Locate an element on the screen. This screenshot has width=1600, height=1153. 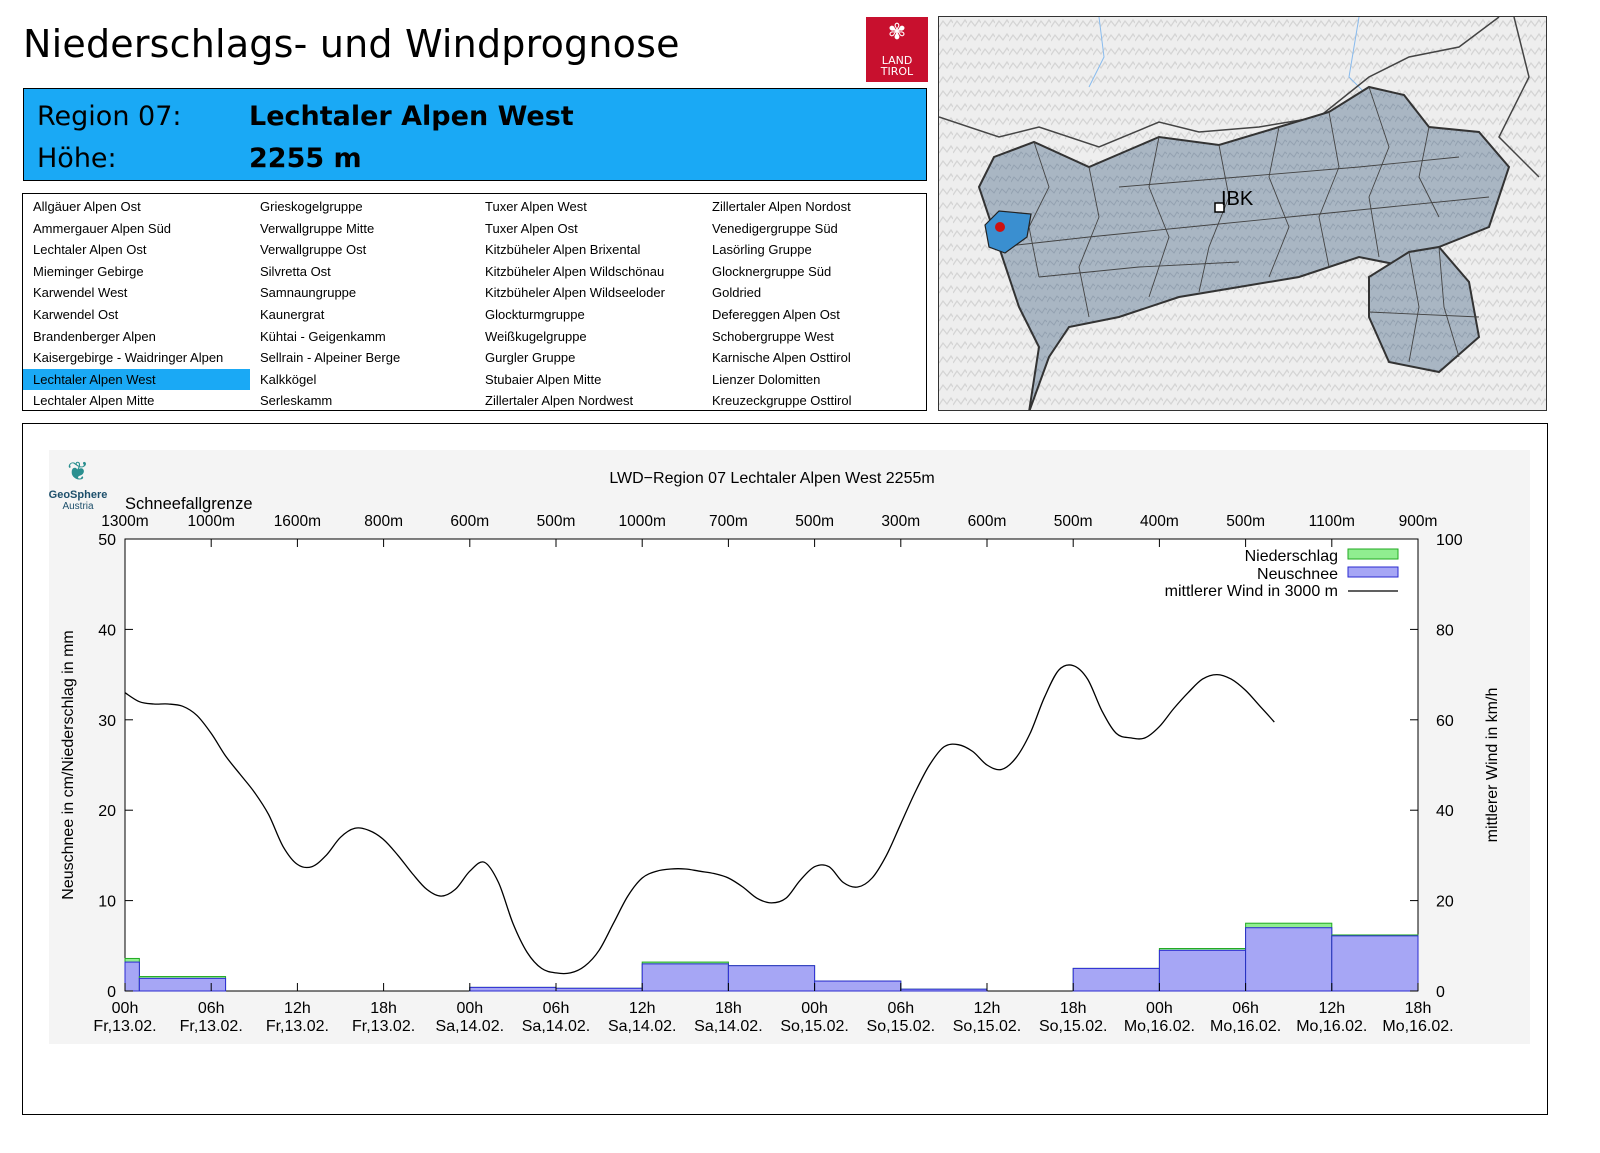
tirol-north is located at coordinates (1244, 247).